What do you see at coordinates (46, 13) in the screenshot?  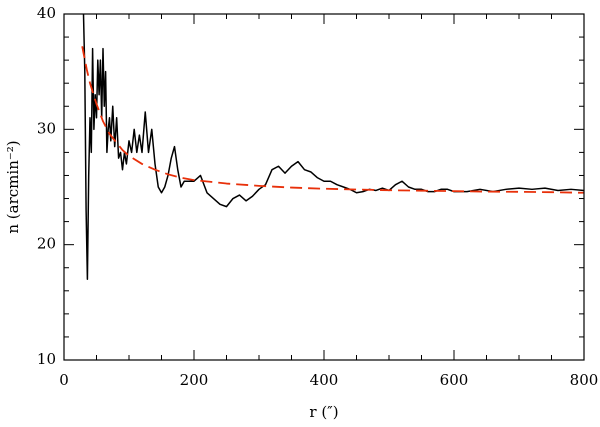 I see `y-tick-label: 40` at bounding box center [46, 13].